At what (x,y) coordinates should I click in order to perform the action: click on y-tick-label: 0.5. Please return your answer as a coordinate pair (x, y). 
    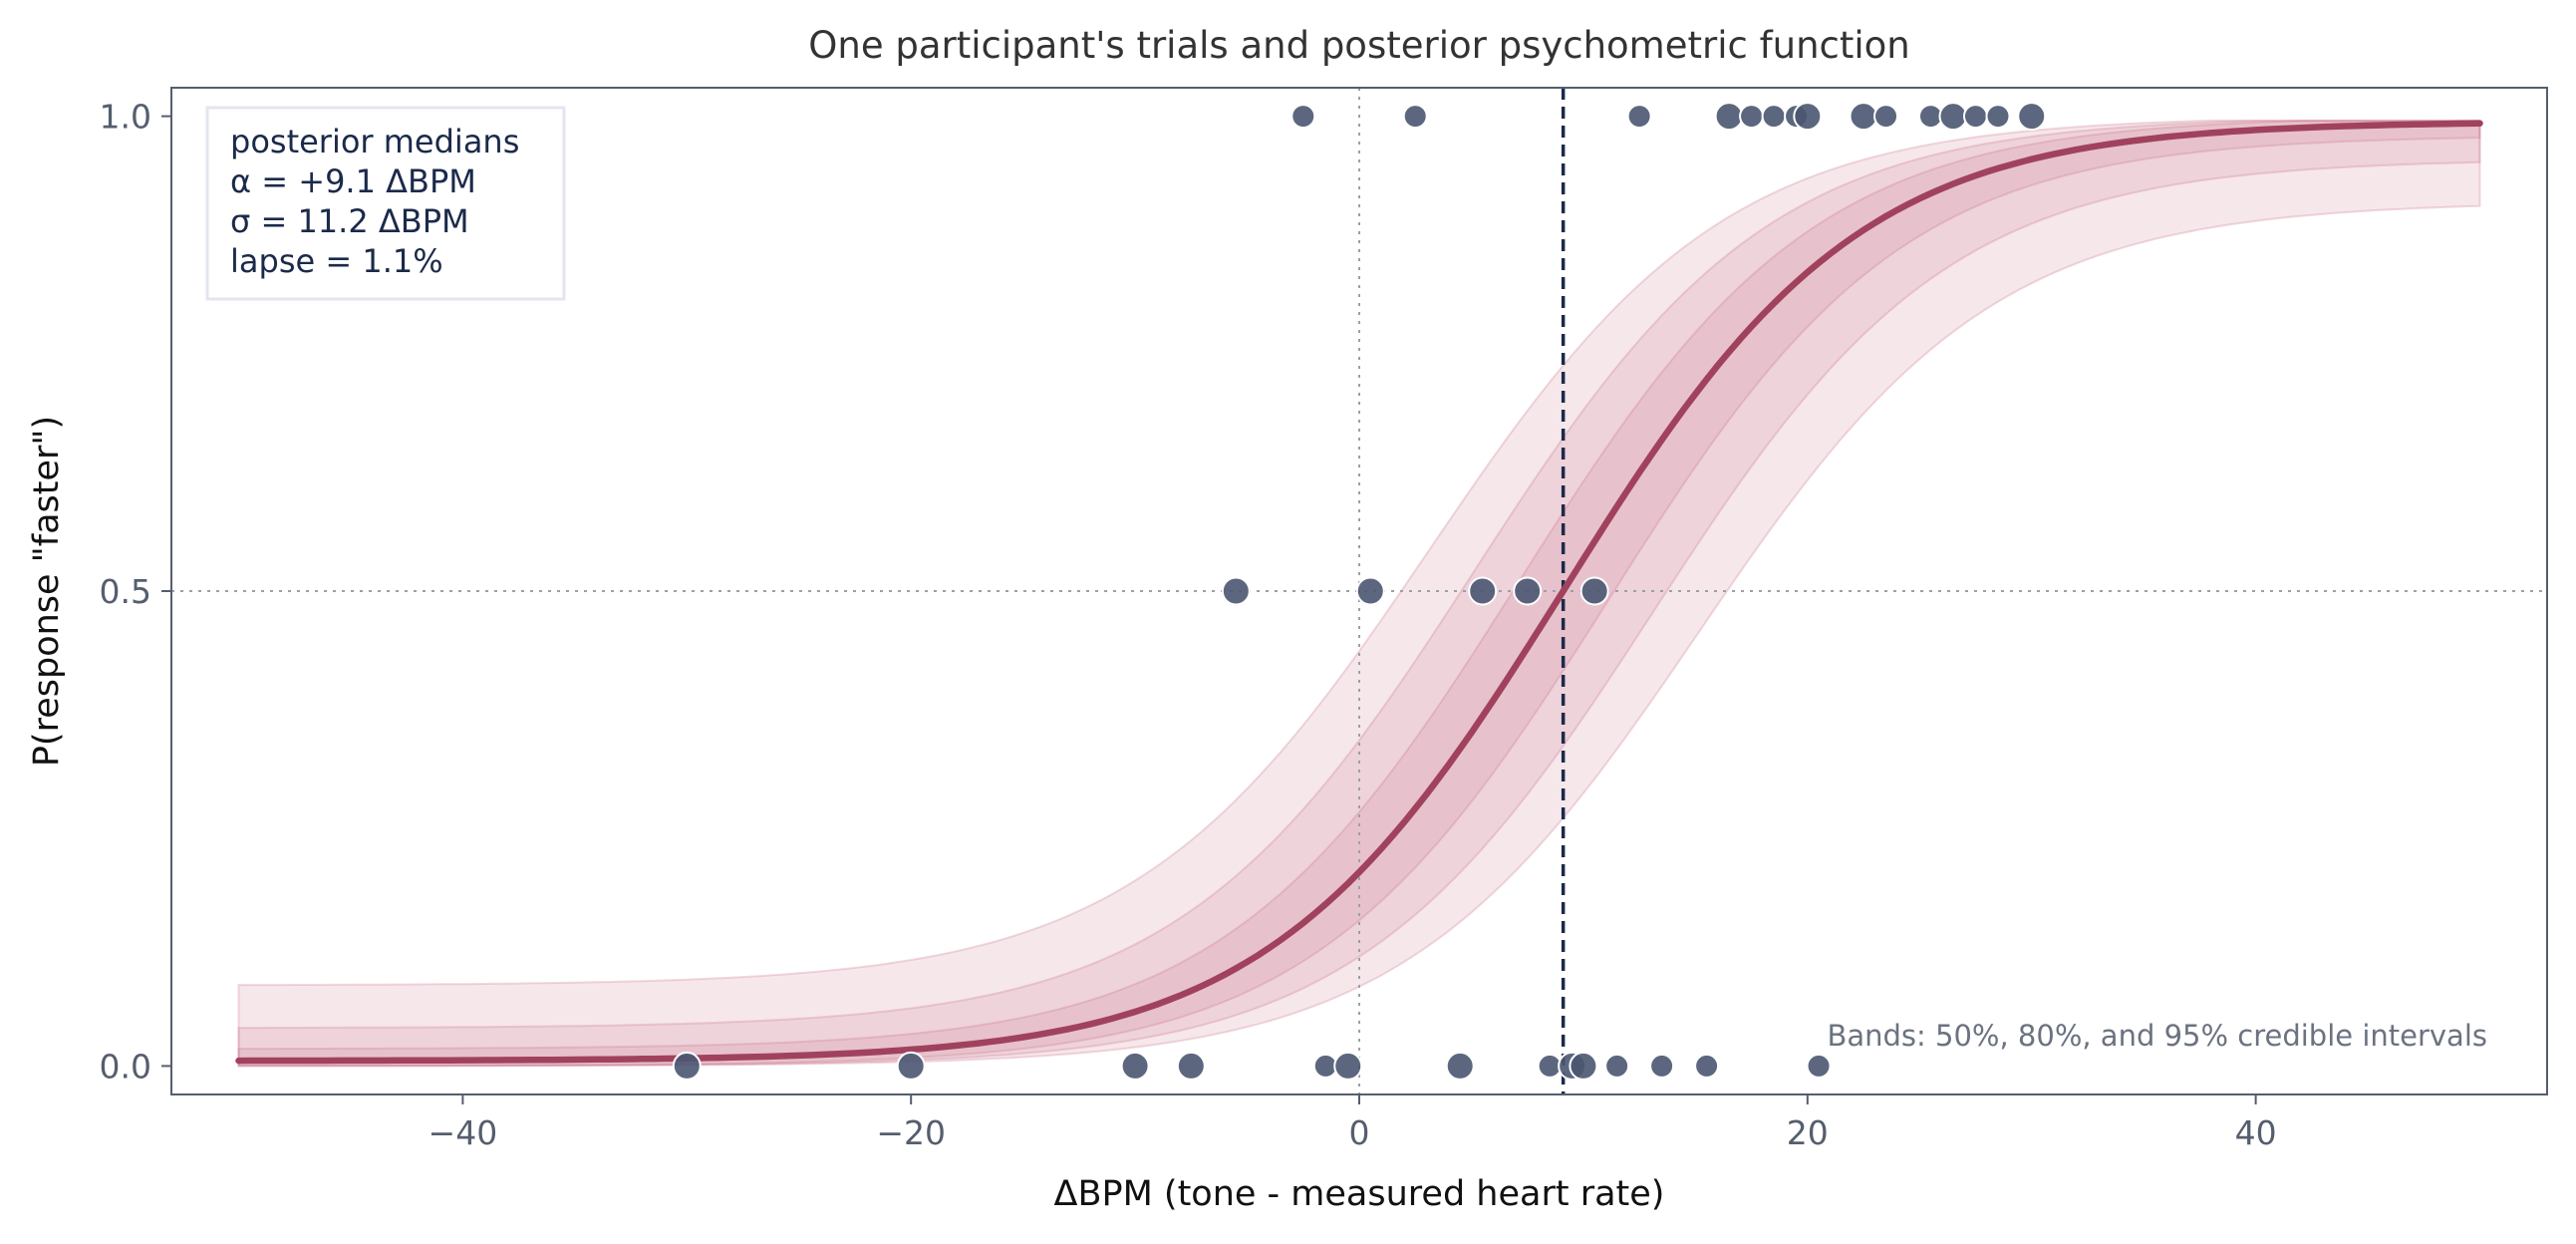
    Looking at the image, I should click on (125, 591).